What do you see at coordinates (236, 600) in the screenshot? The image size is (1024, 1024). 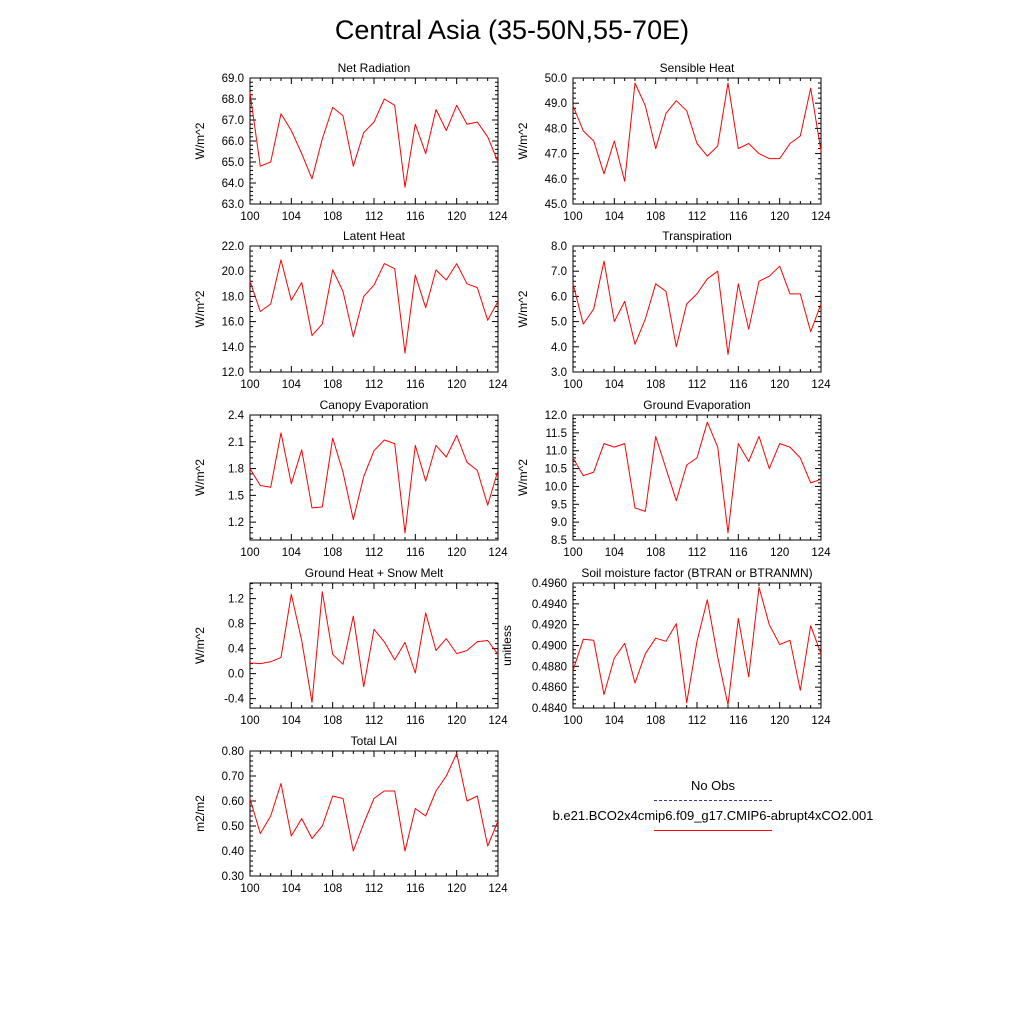 I see `y-tick-label: 1.2` at bounding box center [236, 600].